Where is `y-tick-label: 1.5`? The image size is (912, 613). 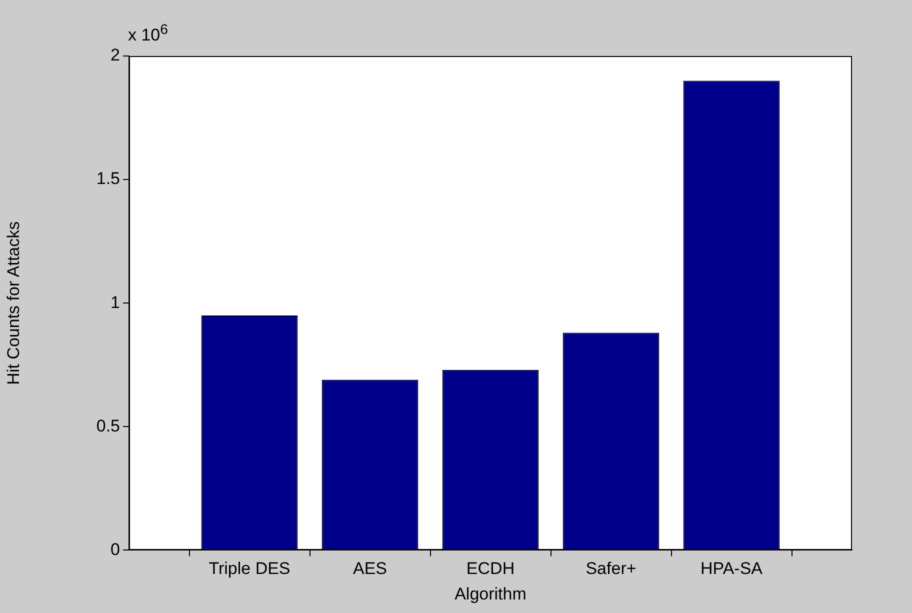 y-tick-label: 1.5 is located at coordinates (108, 178).